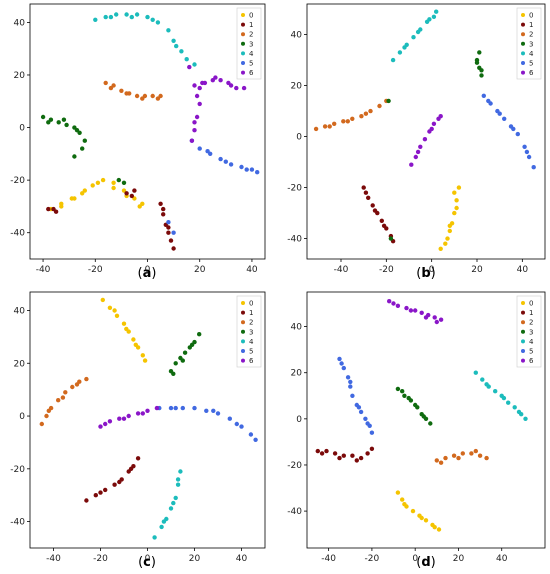 The image size is (550, 574). I want to click on x-tick-label: 40, so click(242, 559).